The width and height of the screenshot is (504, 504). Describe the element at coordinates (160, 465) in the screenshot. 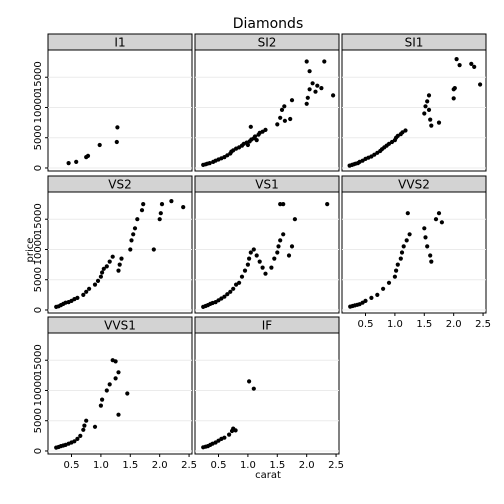

I see `x-tick-label: 2.0` at that location.